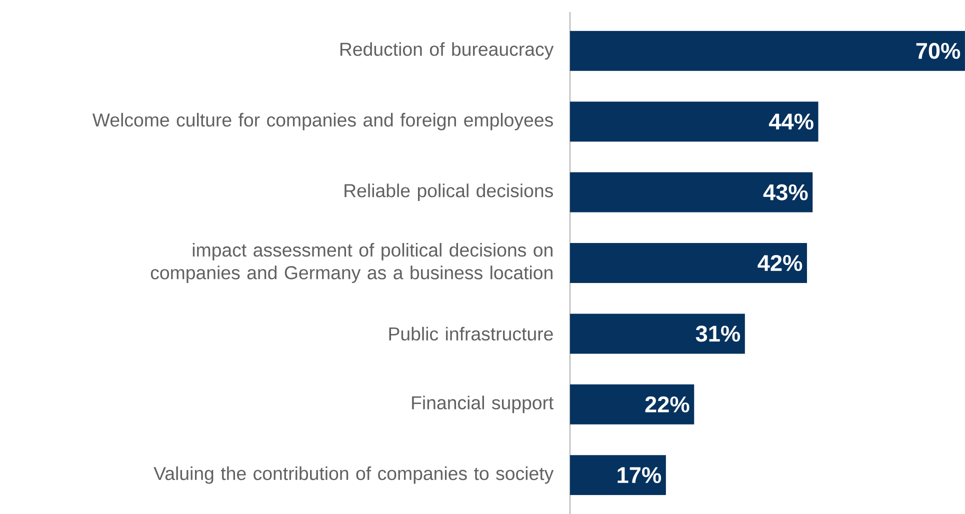 Image resolution: width=965 pixels, height=514 pixels. Describe the element at coordinates (483, 405) in the screenshot. I see `y-tick-label: Financial support` at that location.